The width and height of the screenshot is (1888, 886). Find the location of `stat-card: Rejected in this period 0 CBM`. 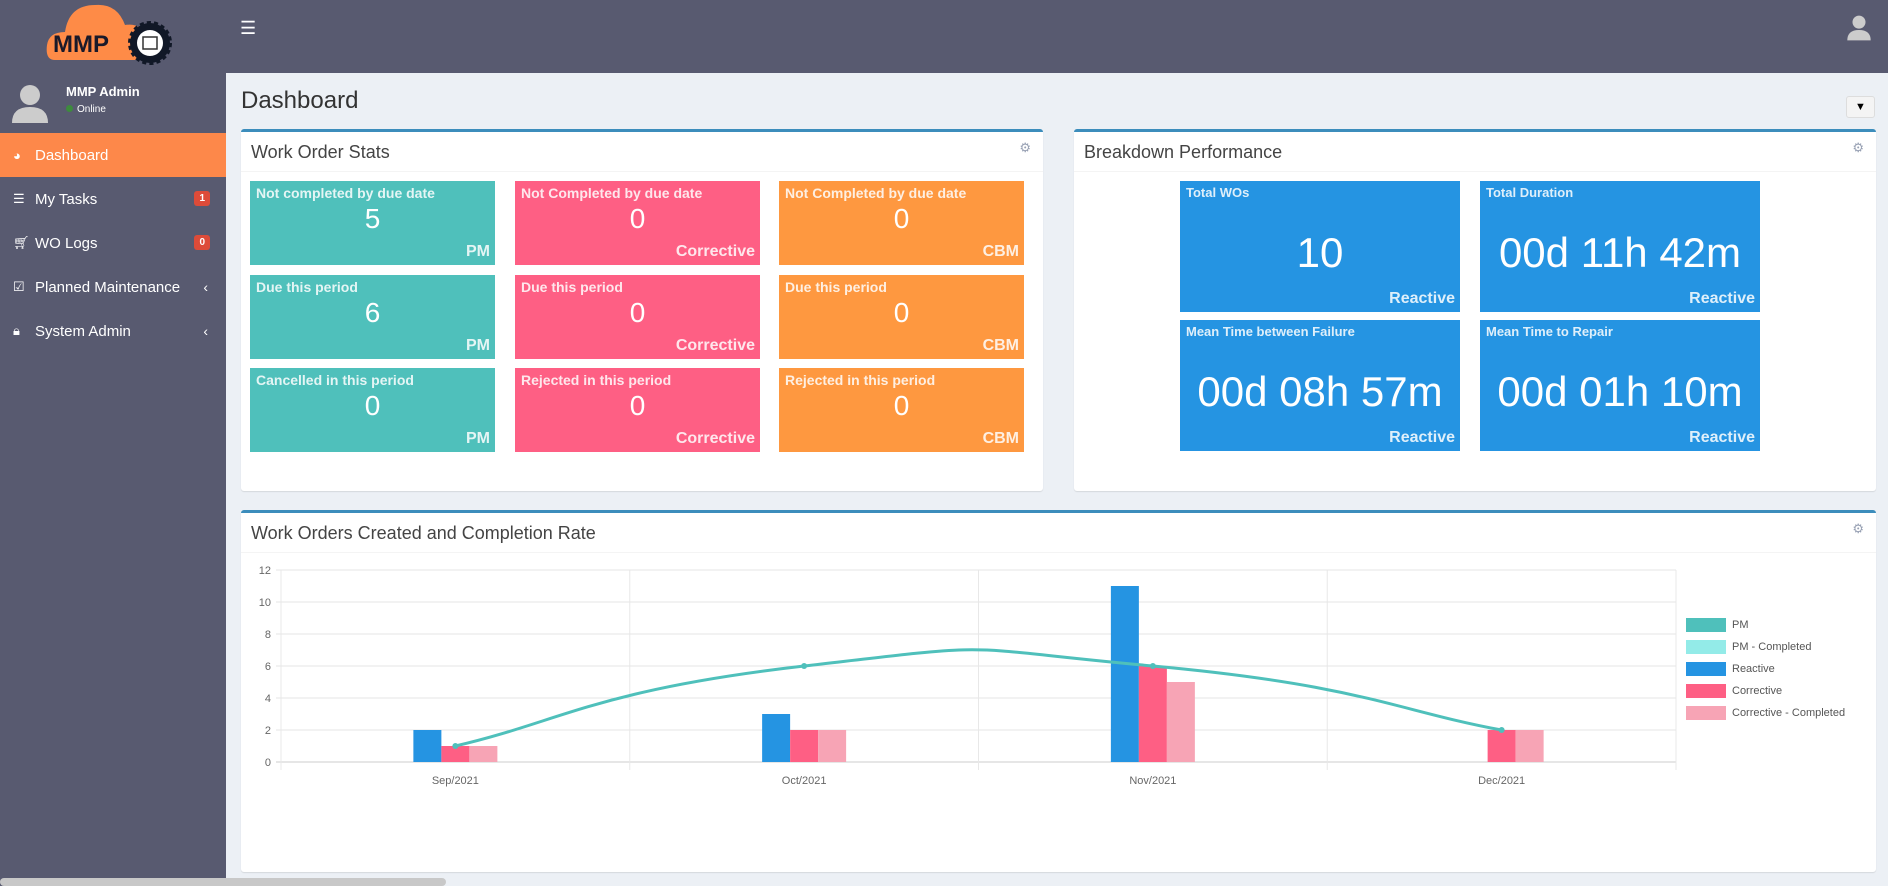

stat-card: Rejected in this period 0 CBM is located at coordinates (901, 410).